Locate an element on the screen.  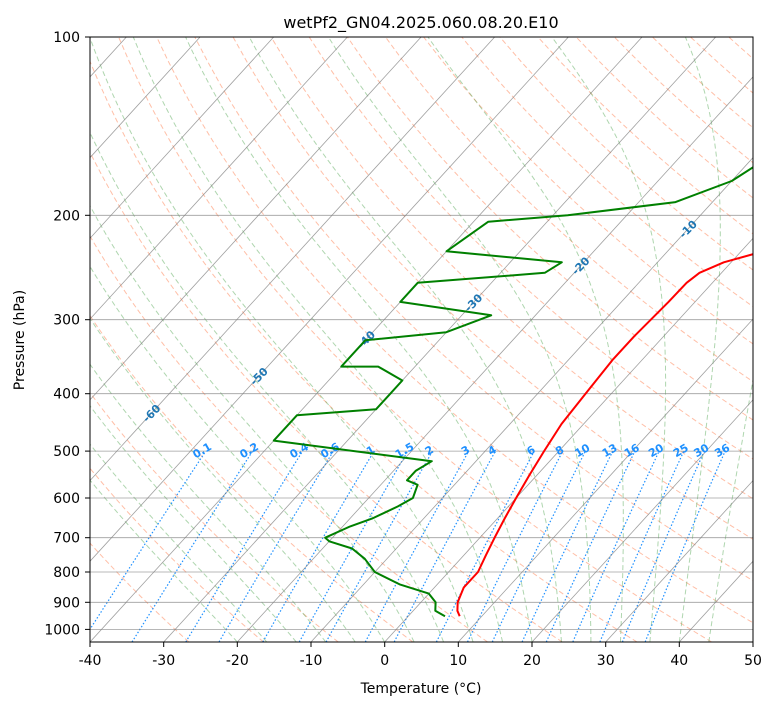
y-tick-label: 500 is located at coordinates (66, 452).